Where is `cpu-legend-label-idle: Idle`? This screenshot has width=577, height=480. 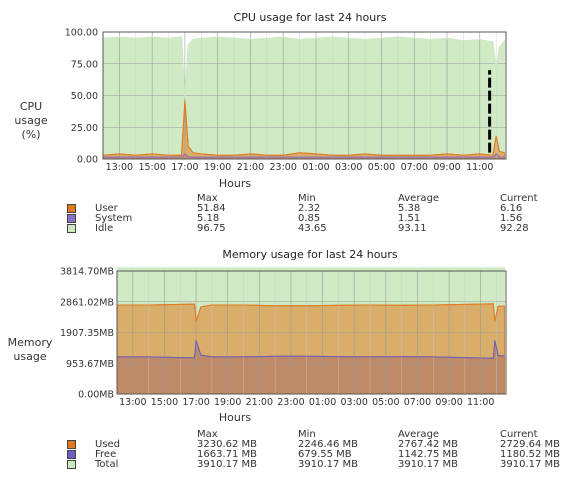 cpu-legend-label-idle: Idle is located at coordinates (104, 228).